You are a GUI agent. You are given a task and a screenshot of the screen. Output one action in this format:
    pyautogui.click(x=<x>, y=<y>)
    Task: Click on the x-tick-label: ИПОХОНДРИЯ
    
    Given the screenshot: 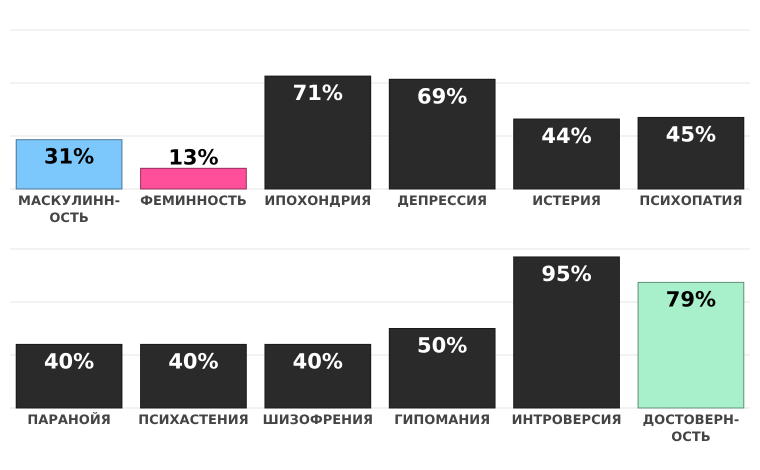 What is the action you would take?
    pyautogui.click(x=318, y=201)
    